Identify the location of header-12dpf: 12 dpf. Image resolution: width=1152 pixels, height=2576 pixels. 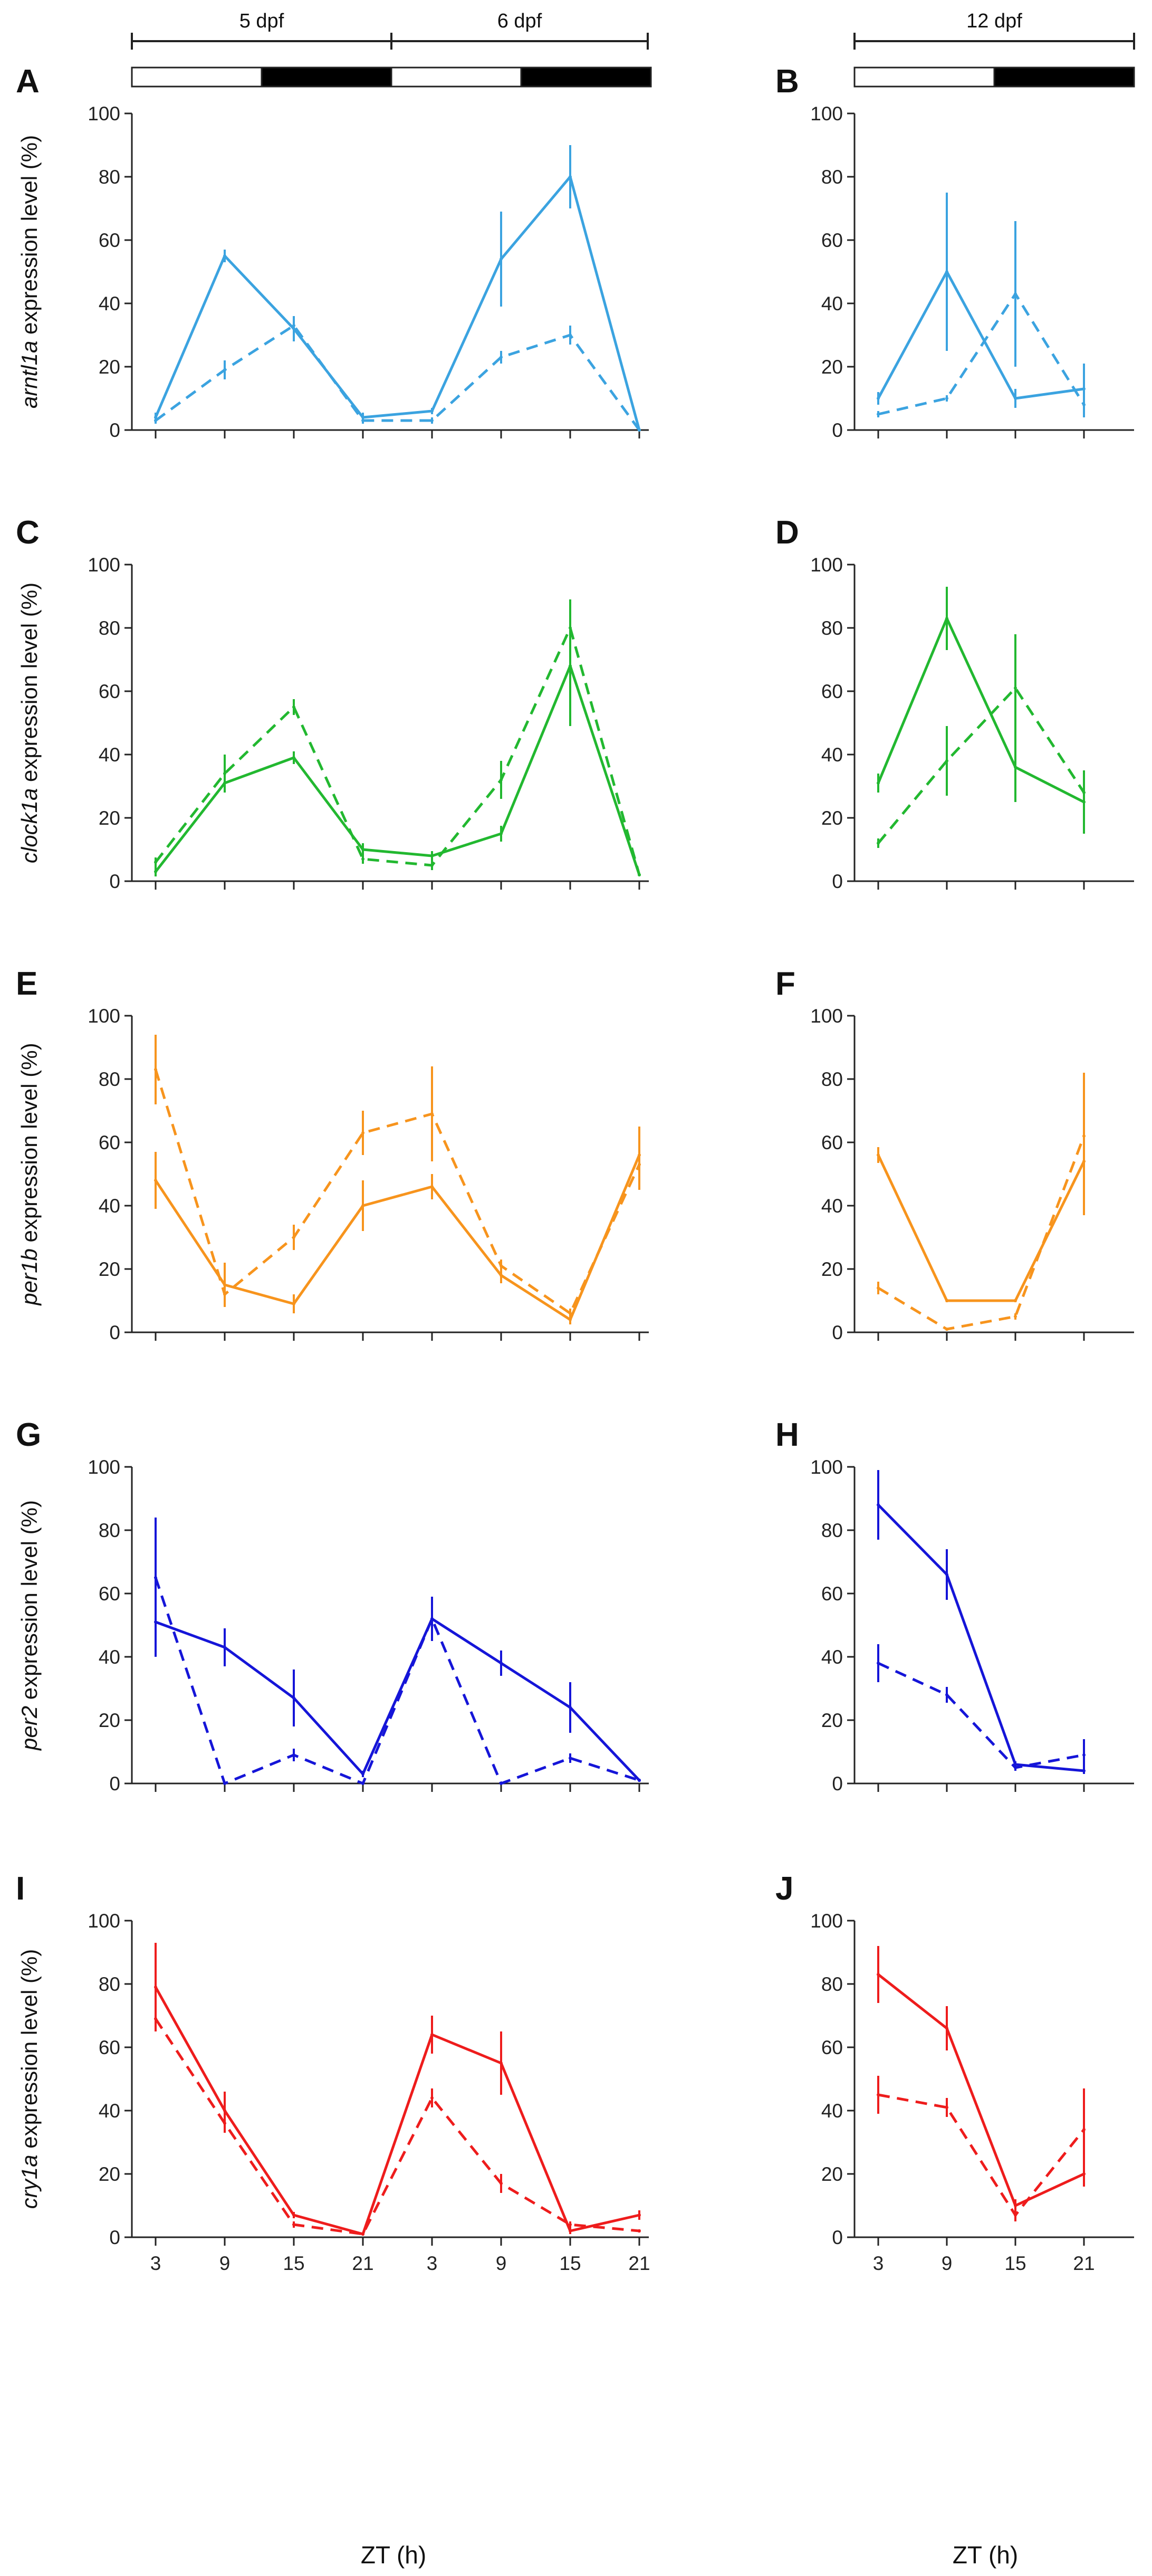
(994, 21).